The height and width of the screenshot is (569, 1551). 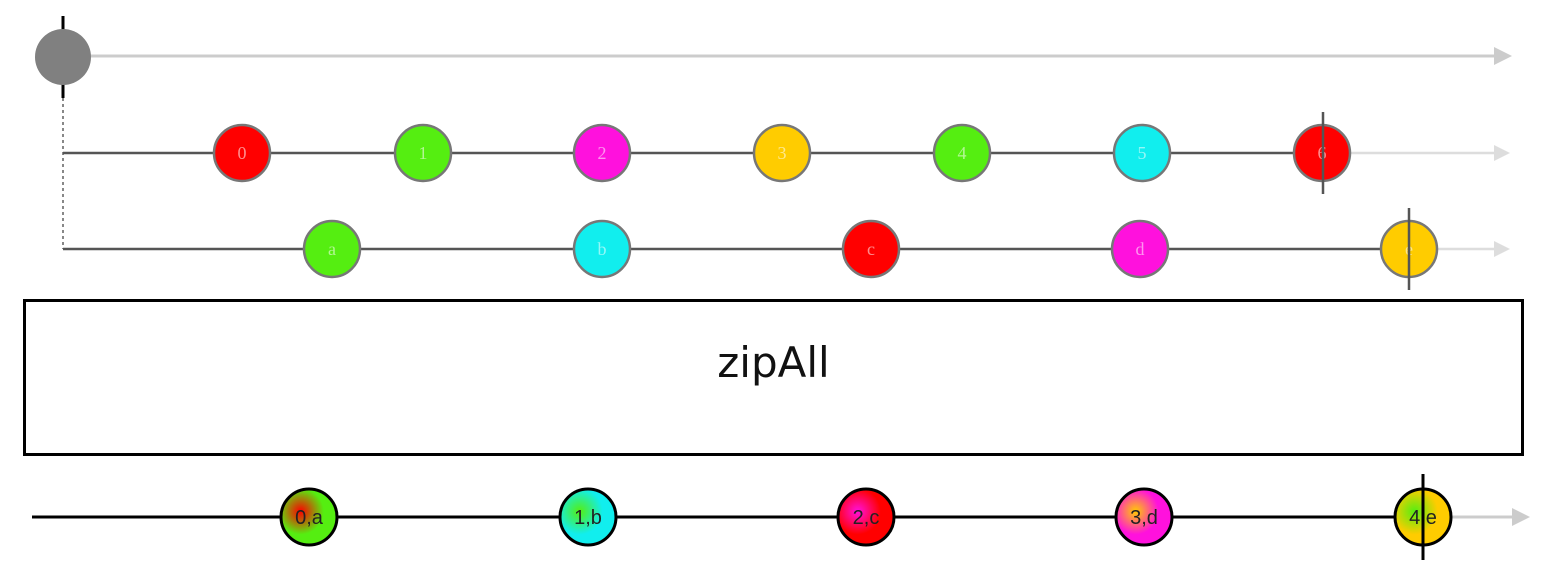 I want to click on marble-label: a, so click(x=332, y=249).